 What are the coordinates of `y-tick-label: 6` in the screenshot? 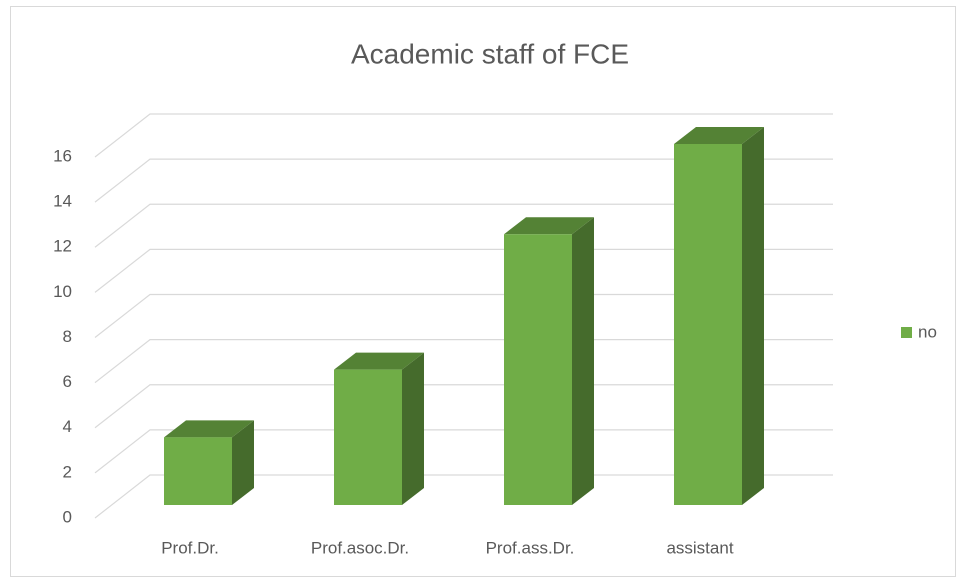 It's located at (67, 381).